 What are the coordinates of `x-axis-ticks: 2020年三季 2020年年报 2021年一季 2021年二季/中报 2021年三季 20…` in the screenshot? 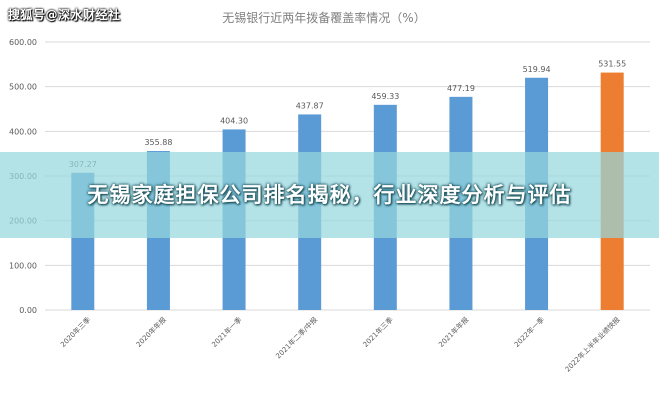 It's located at (339, 344).